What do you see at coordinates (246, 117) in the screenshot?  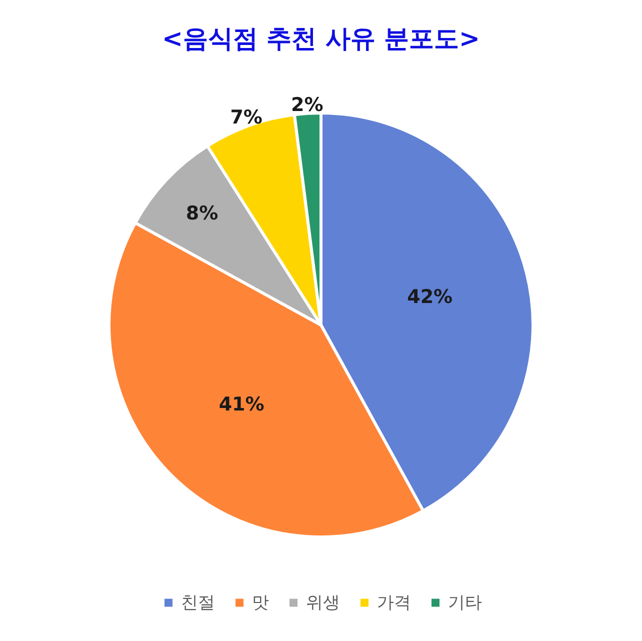 I see `data-label: 7%` at bounding box center [246, 117].